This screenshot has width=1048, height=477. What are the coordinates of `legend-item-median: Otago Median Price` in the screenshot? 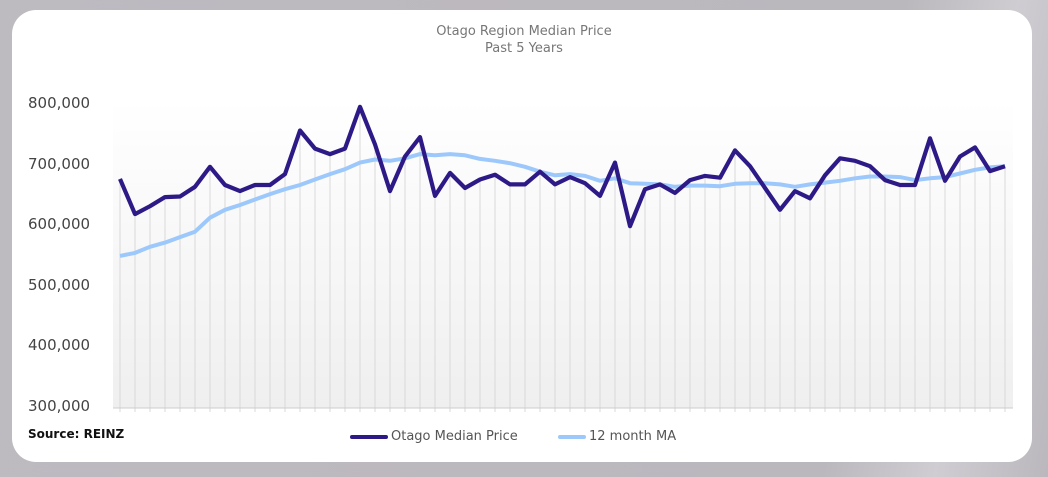 It's located at (434, 436).